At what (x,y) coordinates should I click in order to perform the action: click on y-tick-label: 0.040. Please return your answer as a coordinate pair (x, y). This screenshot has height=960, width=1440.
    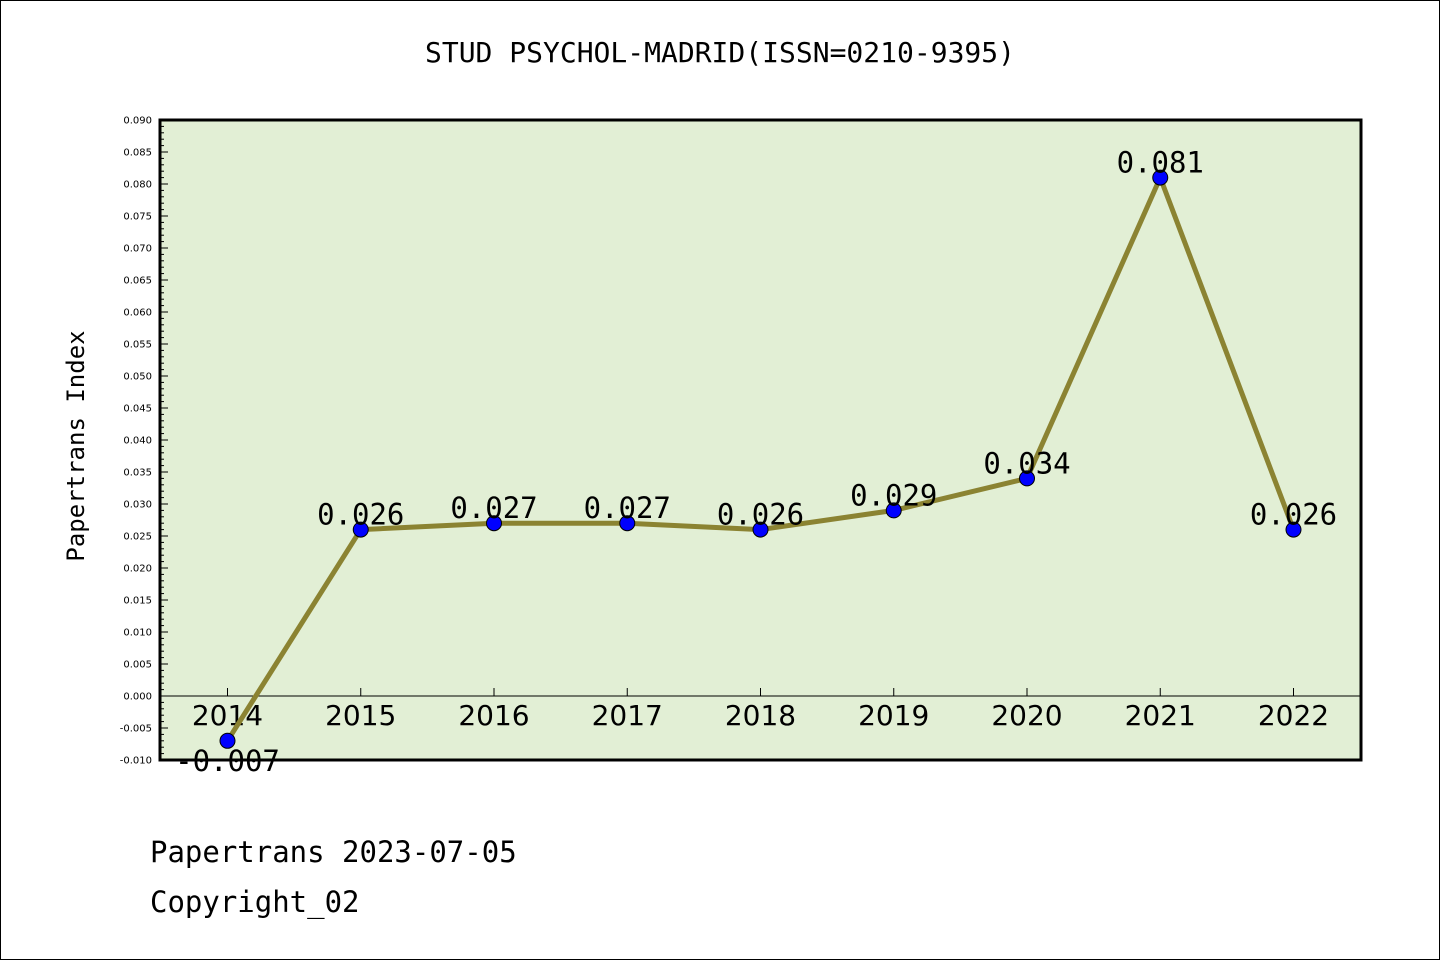
    Looking at the image, I should click on (137, 441).